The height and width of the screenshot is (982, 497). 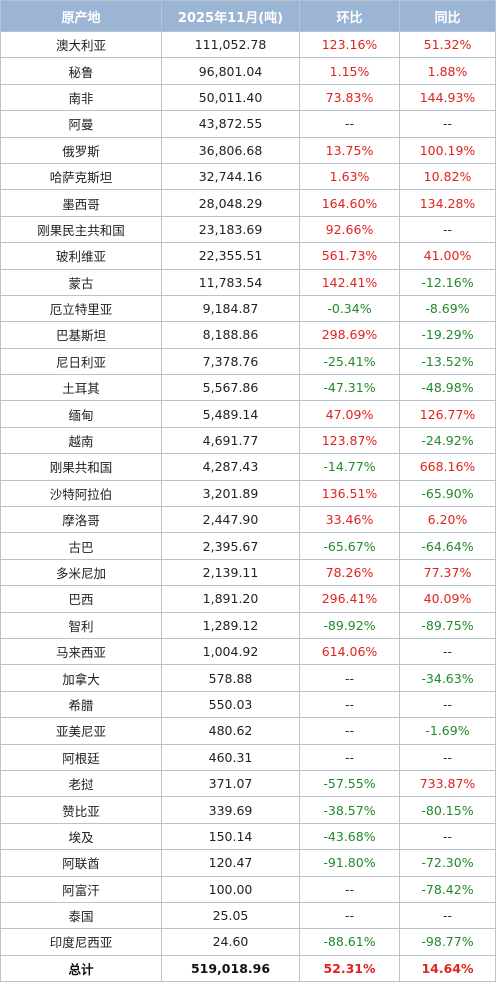 What do you see at coordinates (230, 176) in the screenshot?
I see `amount-cell: 32,744.16` at bounding box center [230, 176].